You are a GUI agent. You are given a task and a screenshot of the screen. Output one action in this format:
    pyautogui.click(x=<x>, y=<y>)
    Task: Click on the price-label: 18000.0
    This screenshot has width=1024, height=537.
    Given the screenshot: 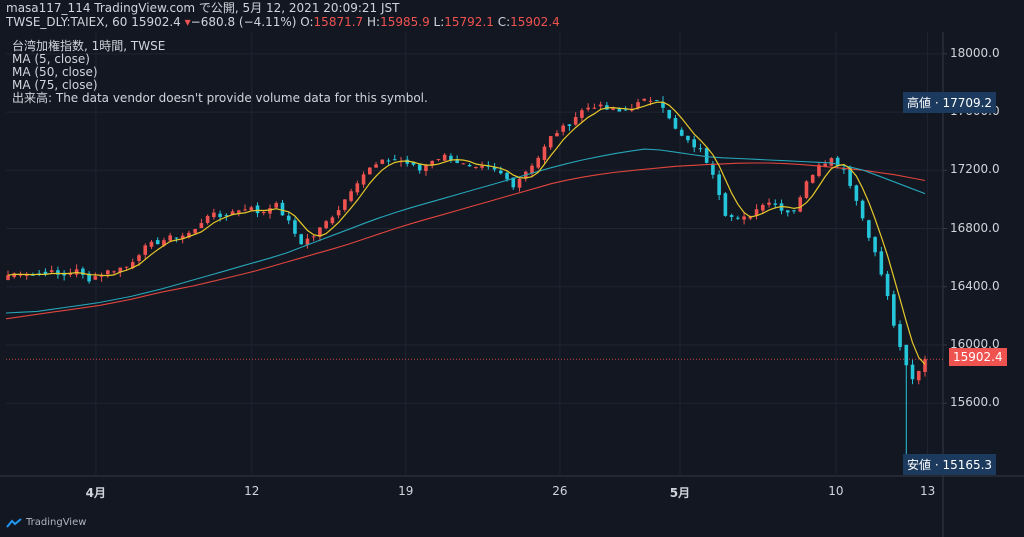 What is the action you would take?
    pyautogui.click(x=975, y=52)
    